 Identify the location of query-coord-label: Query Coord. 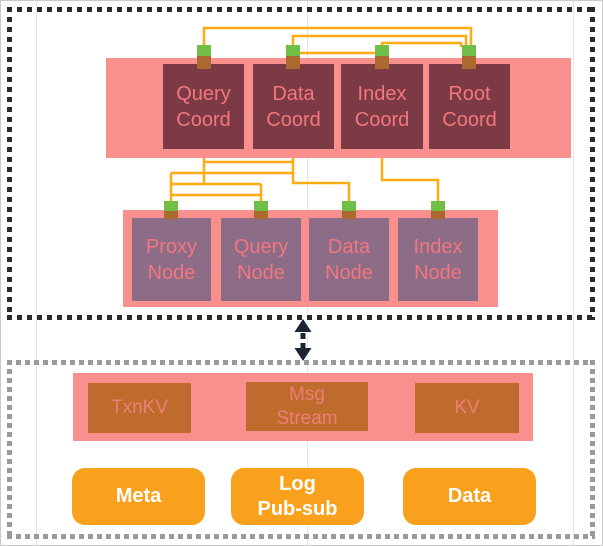
(203, 106).